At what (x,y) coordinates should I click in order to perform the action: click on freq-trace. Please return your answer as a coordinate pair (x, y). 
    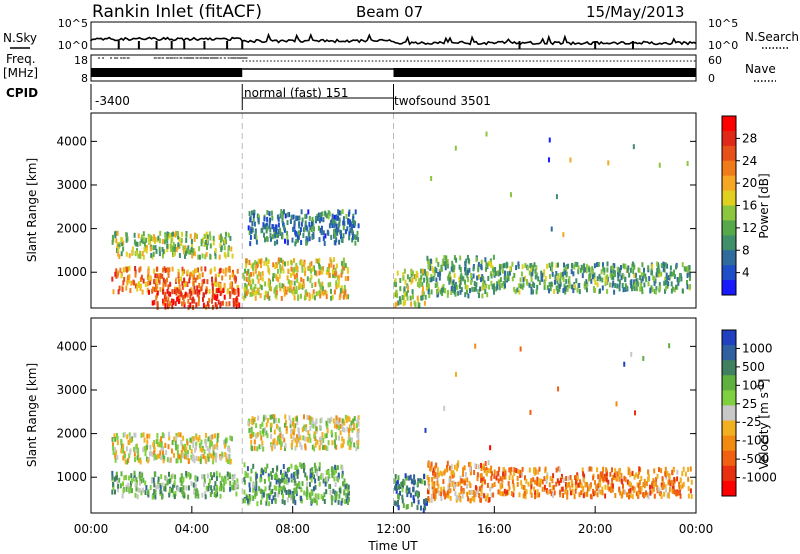
    Looking at the image, I should click on (393, 67).